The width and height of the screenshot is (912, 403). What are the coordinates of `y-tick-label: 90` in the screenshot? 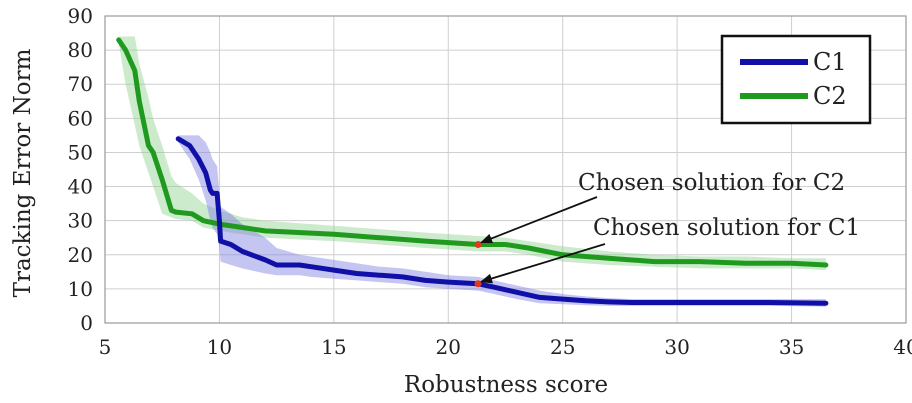 It's located at (80, 16).